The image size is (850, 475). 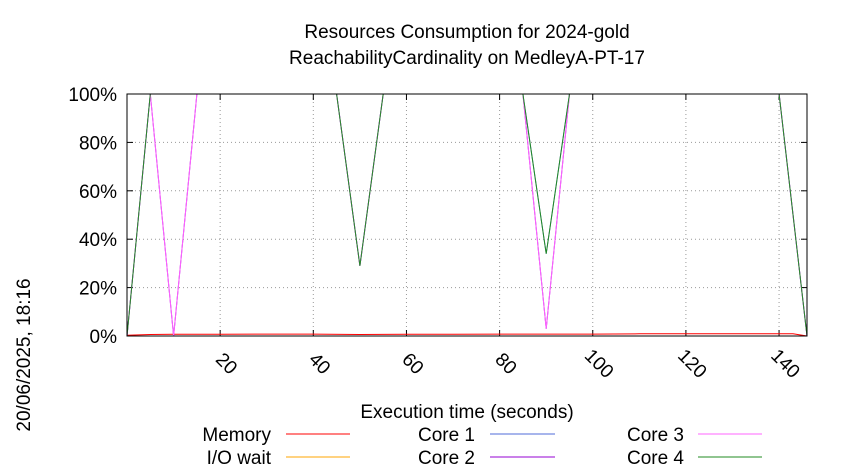 What do you see at coordinates (446, 458) in the screenshot?
I see `legend-label: Core 2` at bounding box center [446, 458].